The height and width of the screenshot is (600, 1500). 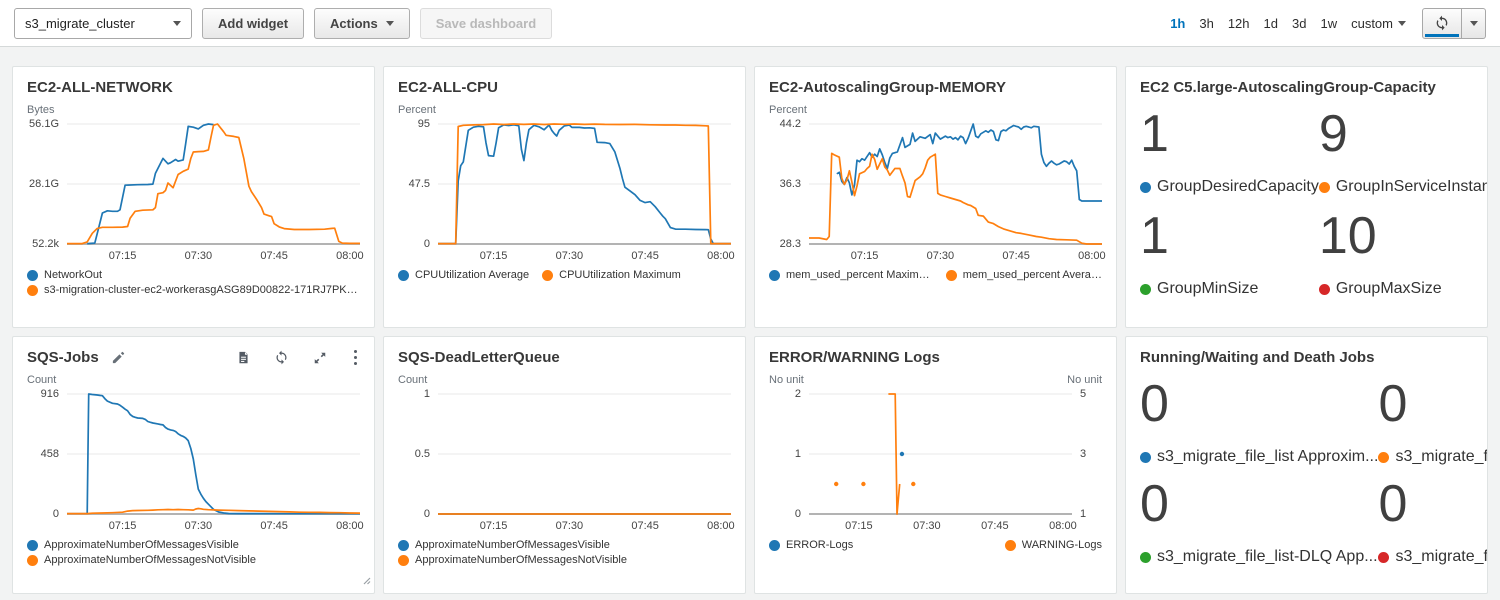 What do you see at coordinates (422, 454) in the screenshot?
I see `y-axis-ticks: 1 0.5 0` at bounding box center [422, 454].